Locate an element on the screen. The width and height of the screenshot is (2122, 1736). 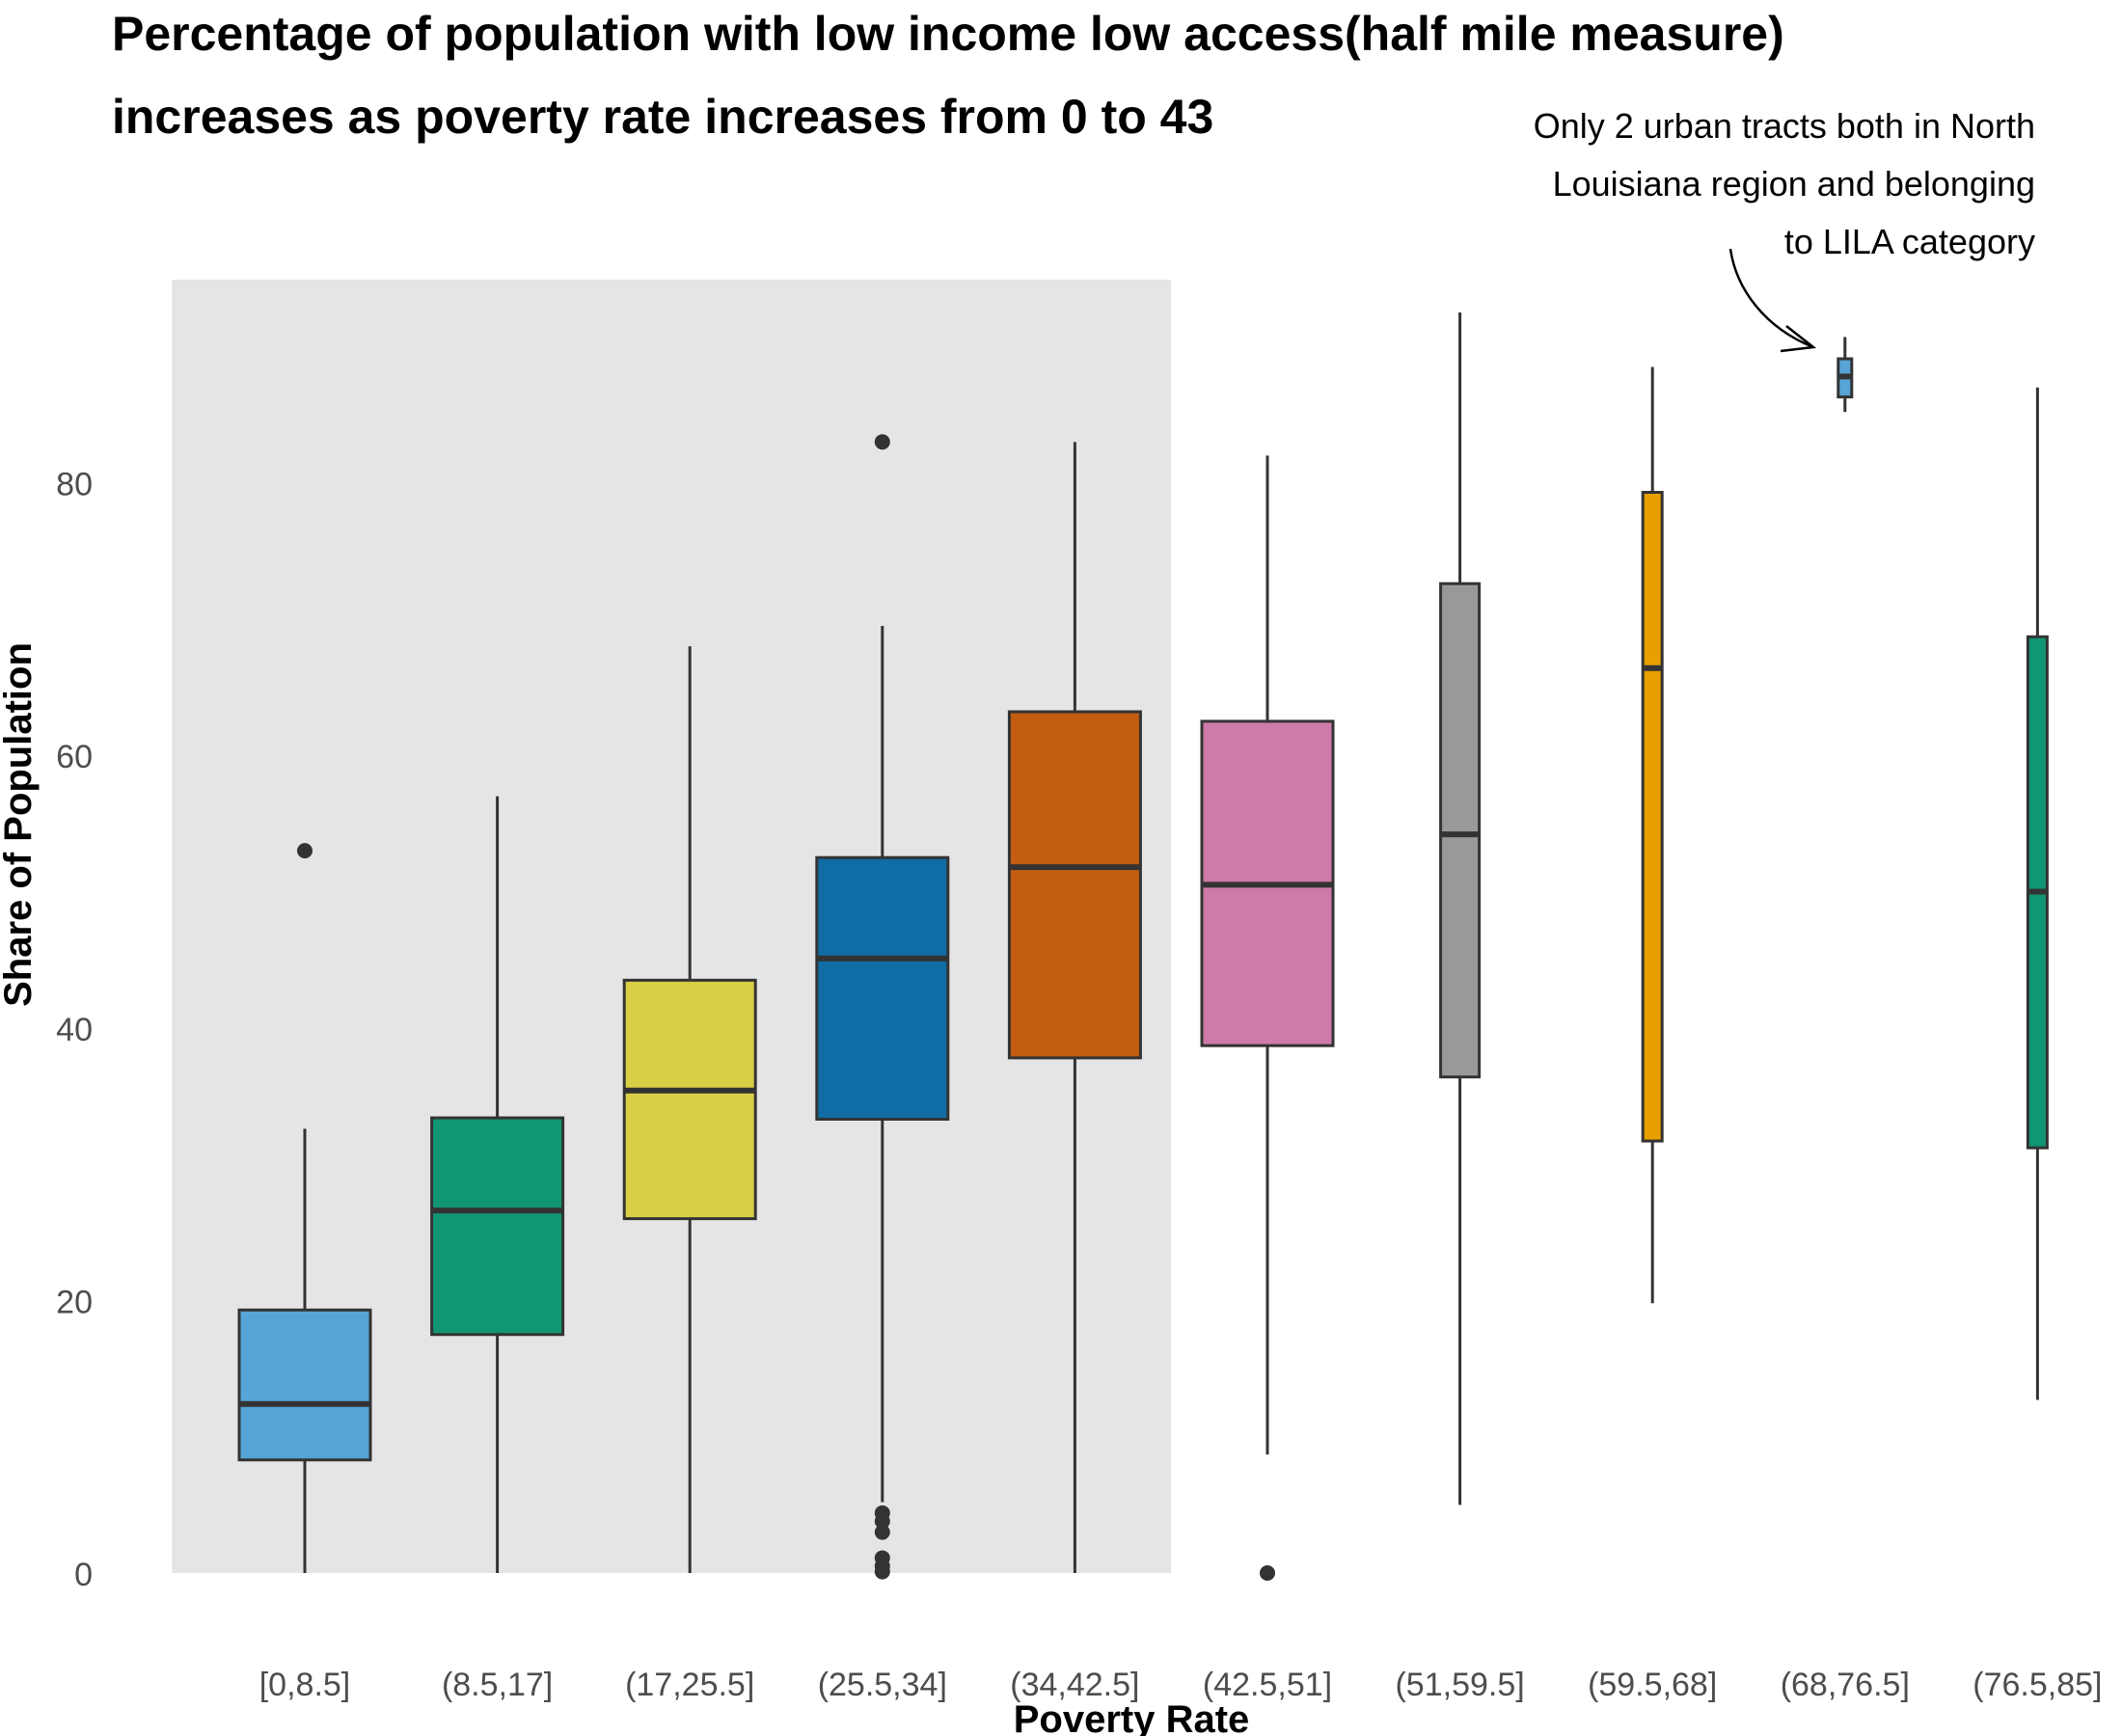
y-tick-label: 80 is located at coordinates (75, 485).